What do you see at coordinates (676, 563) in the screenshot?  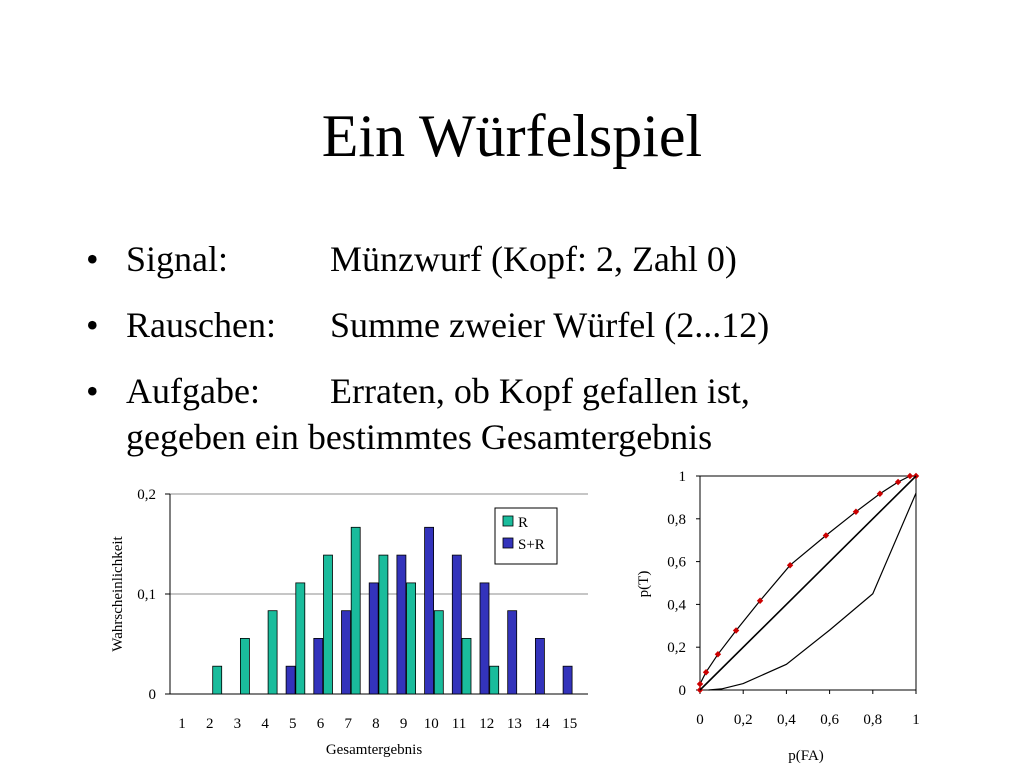 I see `y-tick-label: 0,6` at bounding box center [676, 563].